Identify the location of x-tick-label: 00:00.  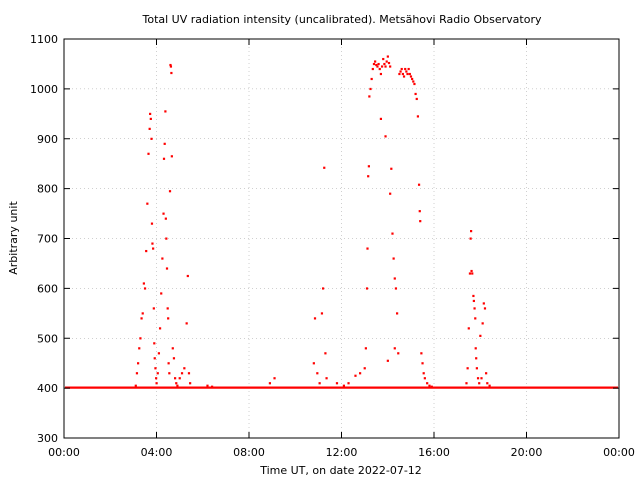
(619, 452).